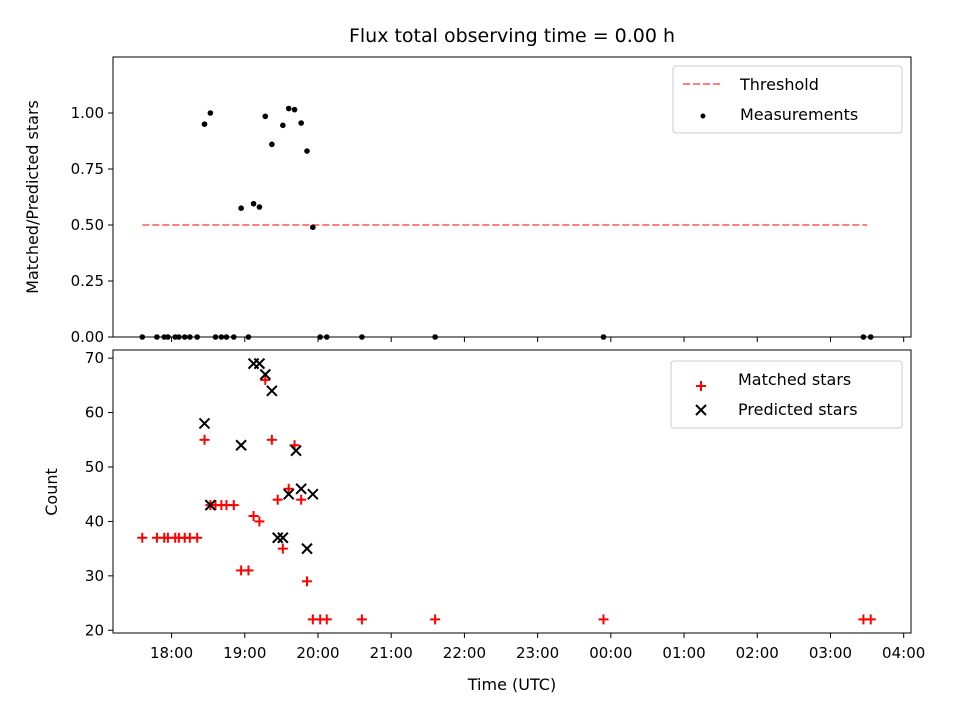 The image size is (960, 724). Describe the element at coordinates (87, 225) in the screenshot. I see `top-y-tick-label: 0.50` at that location.